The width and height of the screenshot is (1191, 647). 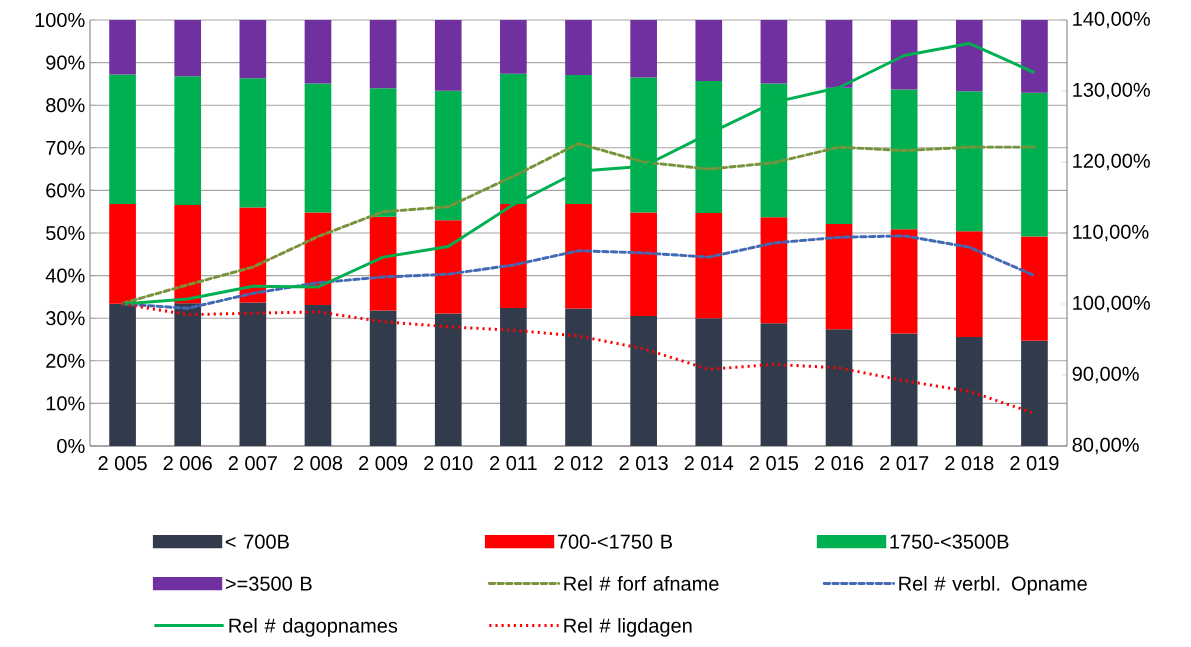 What do you see at coordinates (313, 627) in the screenshot?
I see `legend-label: Rel # dagopnames` at bounding box center [313, 627].